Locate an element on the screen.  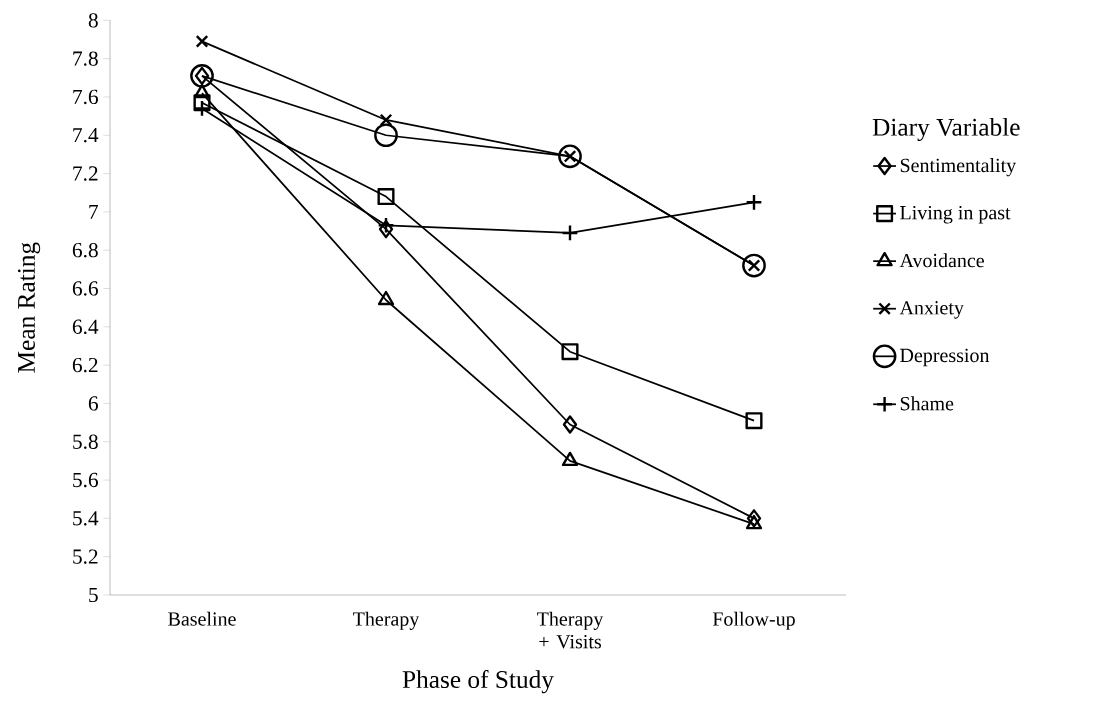
legend-title: Diary Variable is located at coordinates (946, 130).